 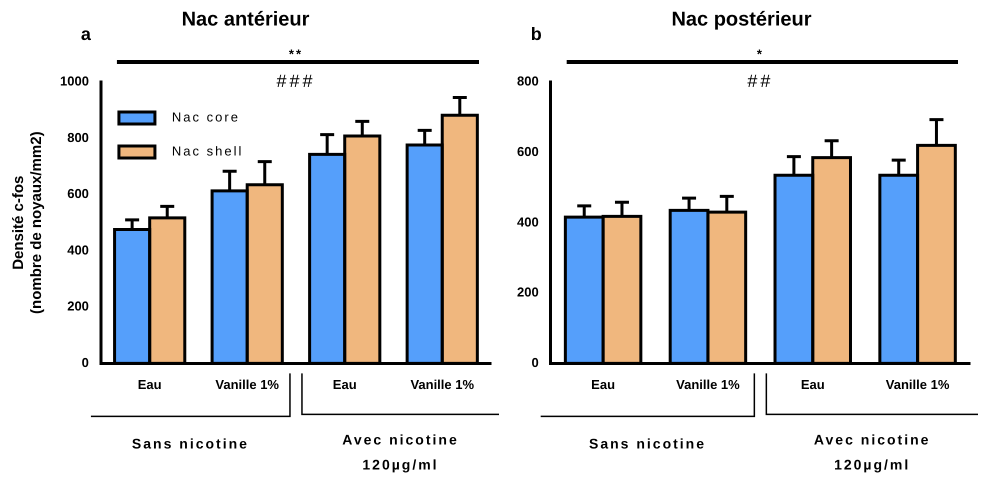 What do you see at coordinates (537, 34) in the screenshot?
I see `text: b` at bounding box center [537, 34].